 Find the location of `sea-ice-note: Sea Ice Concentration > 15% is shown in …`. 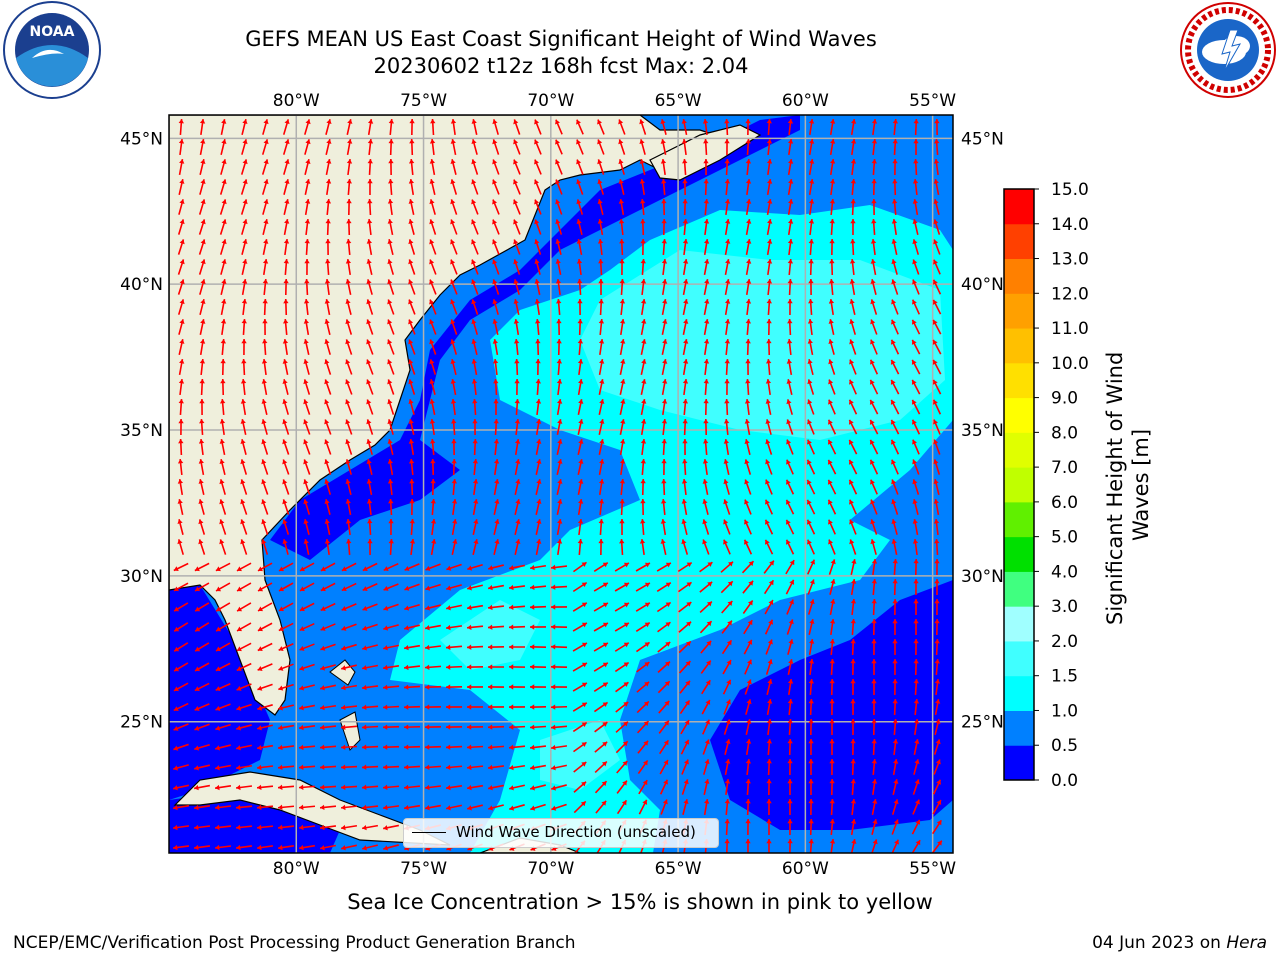

sea-ice-note: Sea Ice Concentration > 15% is shown in … is located at coordinates (640, 902).